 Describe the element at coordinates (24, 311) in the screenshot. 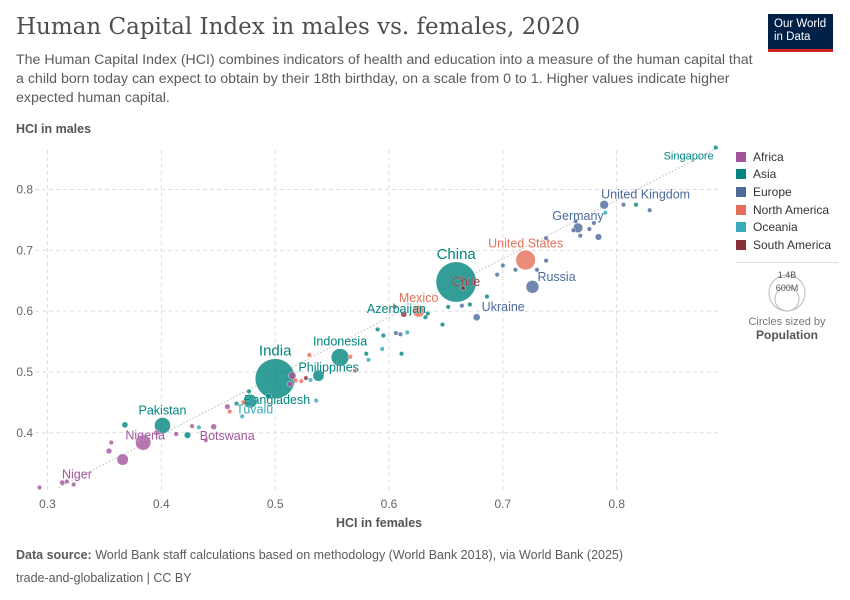

I see `y-tick-label: 0.6` at that location.